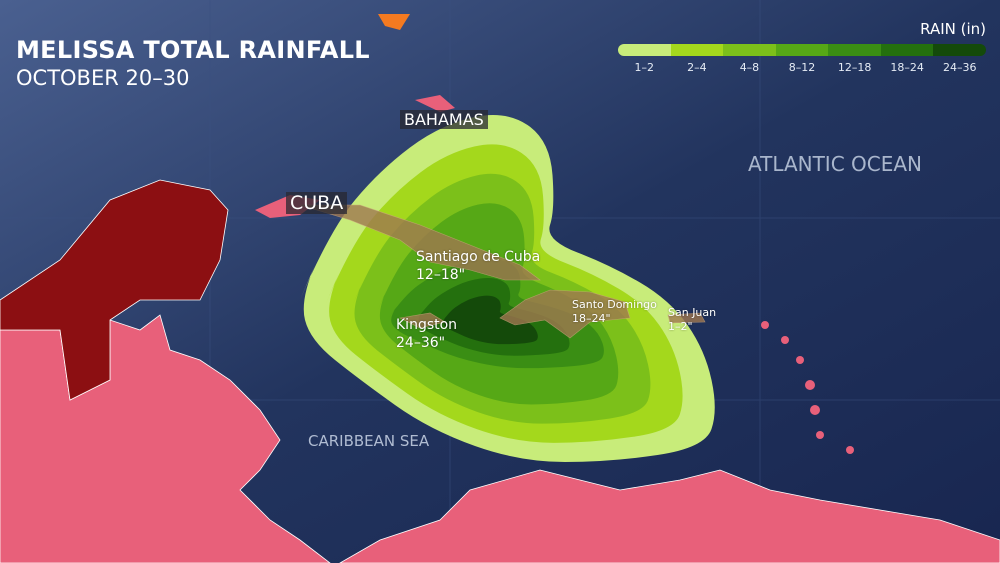  I want to click on florida-land, so click(394, 22).